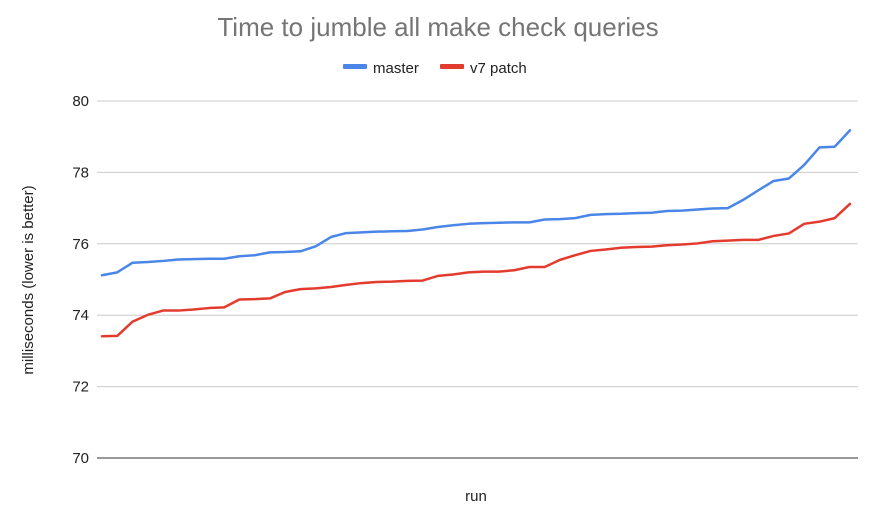 Image resolution: width=876 pixels, height=520 pixels. What do you see at coordinates (80, 387) in the screenshot?
I see `y-tick-label: 72` at bounding box center [80, 387].